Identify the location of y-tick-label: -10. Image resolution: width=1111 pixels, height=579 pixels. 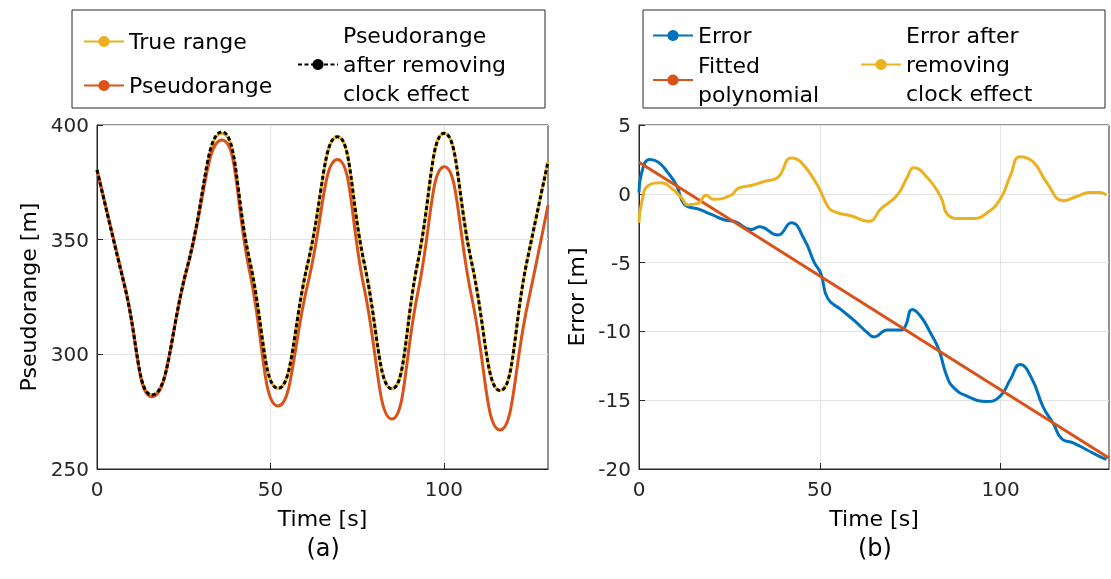
(614, 331).